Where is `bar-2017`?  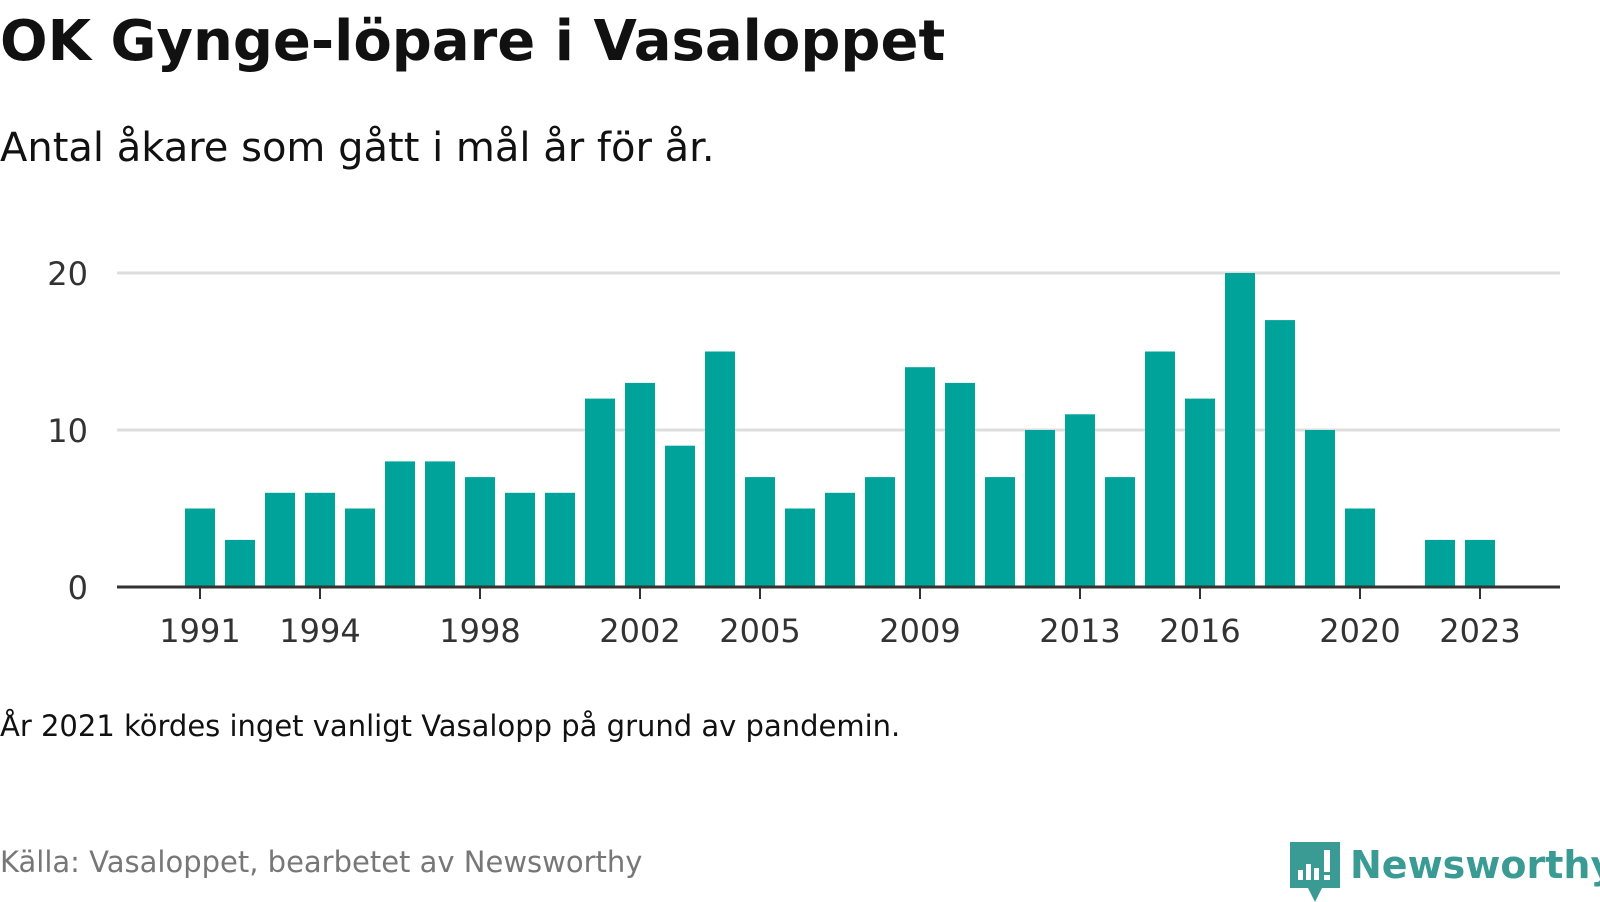 bar-2017 is located at coordinates (1240, 430).